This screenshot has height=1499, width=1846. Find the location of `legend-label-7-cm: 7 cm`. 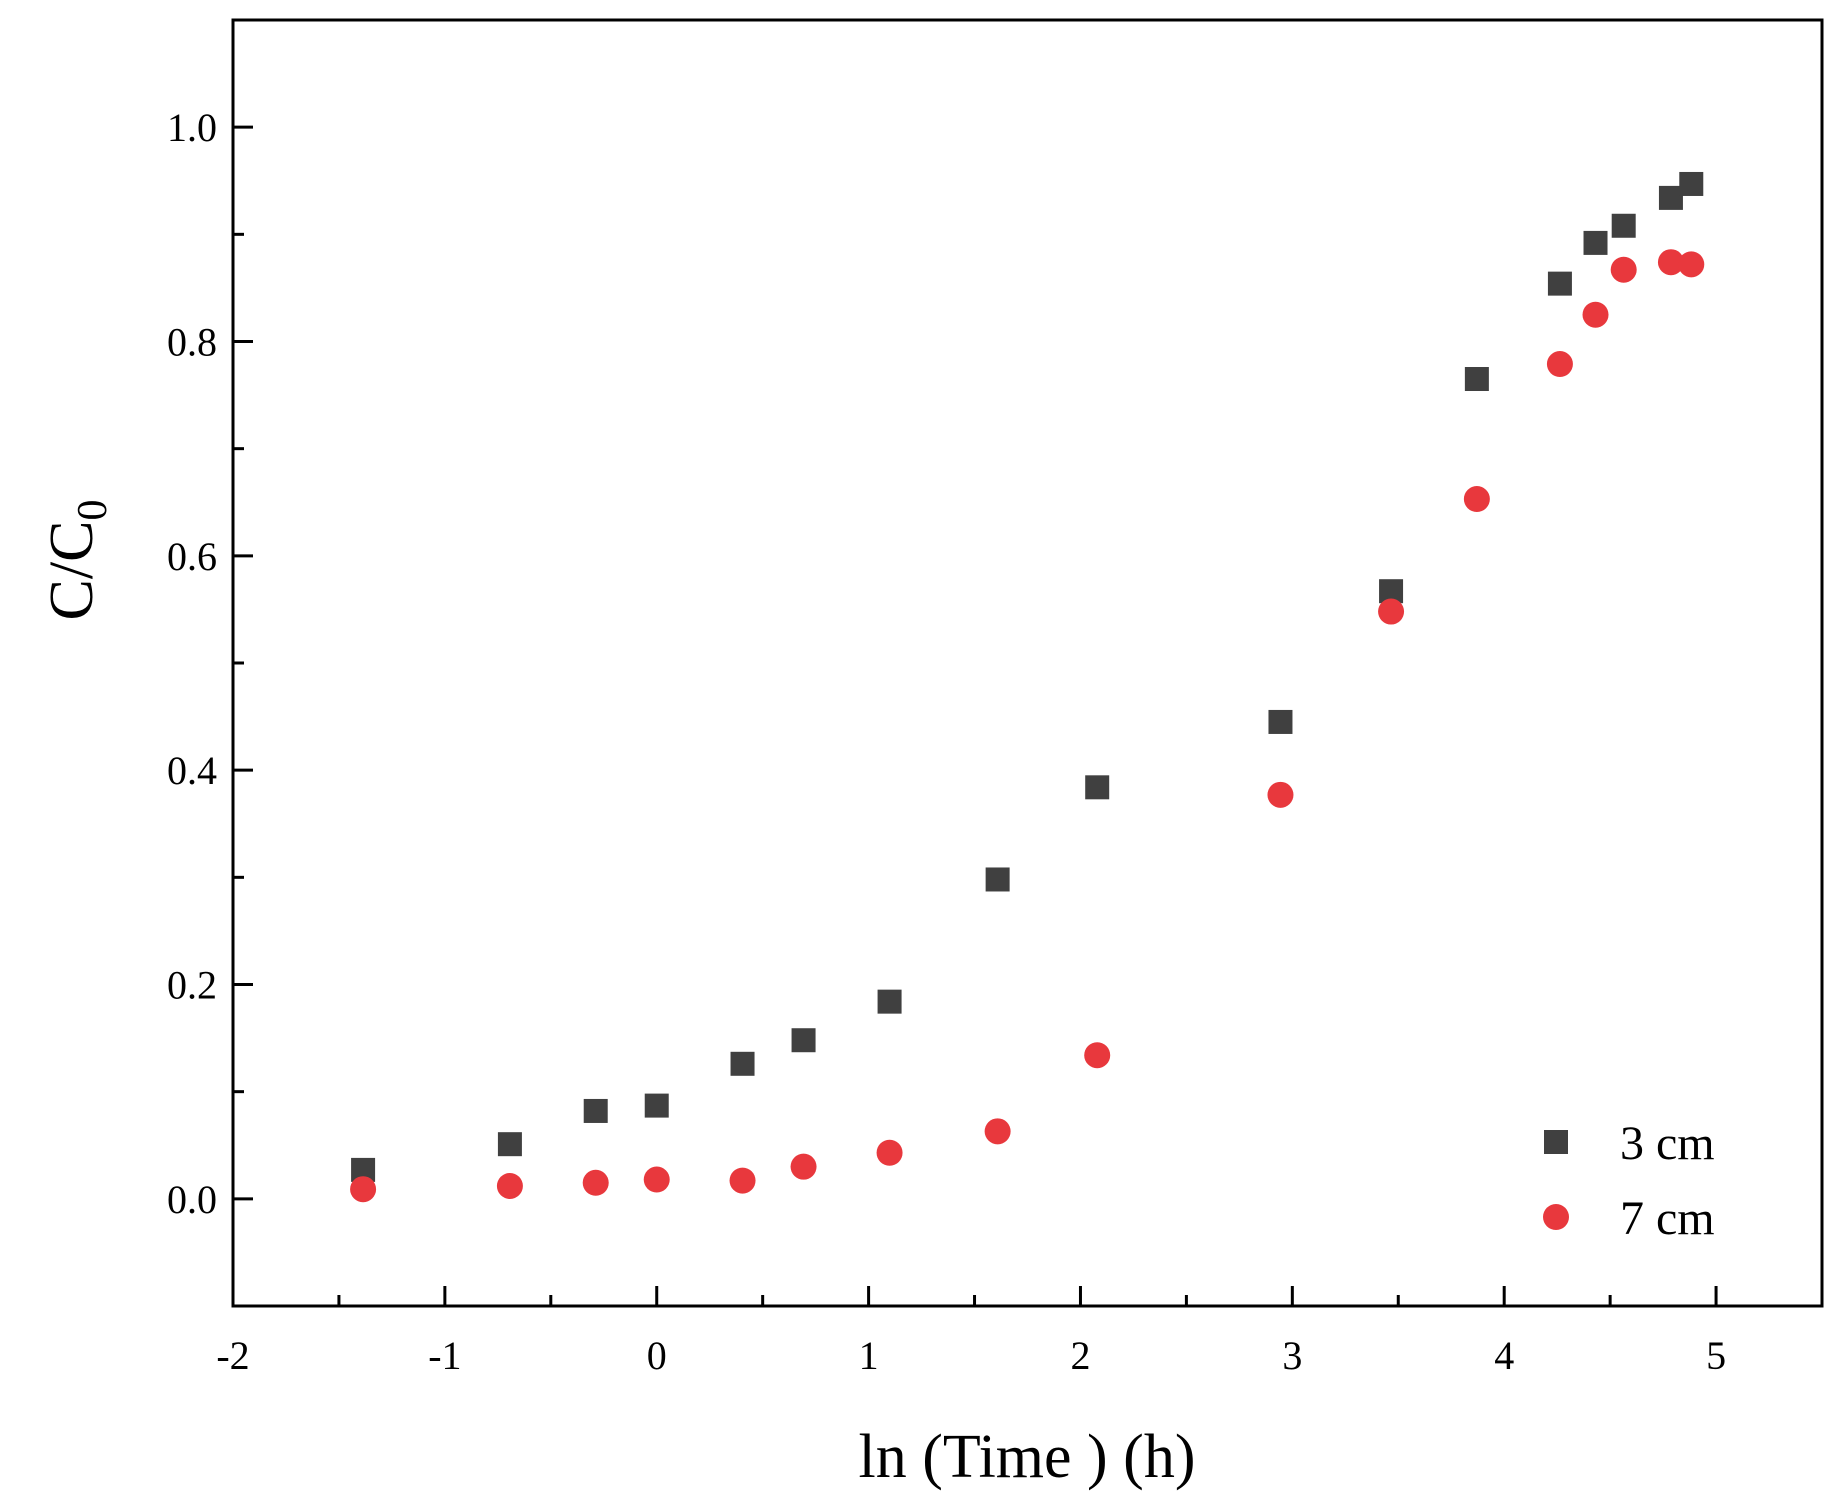

legend-label-7-cm: 7 cm is located at coordinates (1667, 1218).